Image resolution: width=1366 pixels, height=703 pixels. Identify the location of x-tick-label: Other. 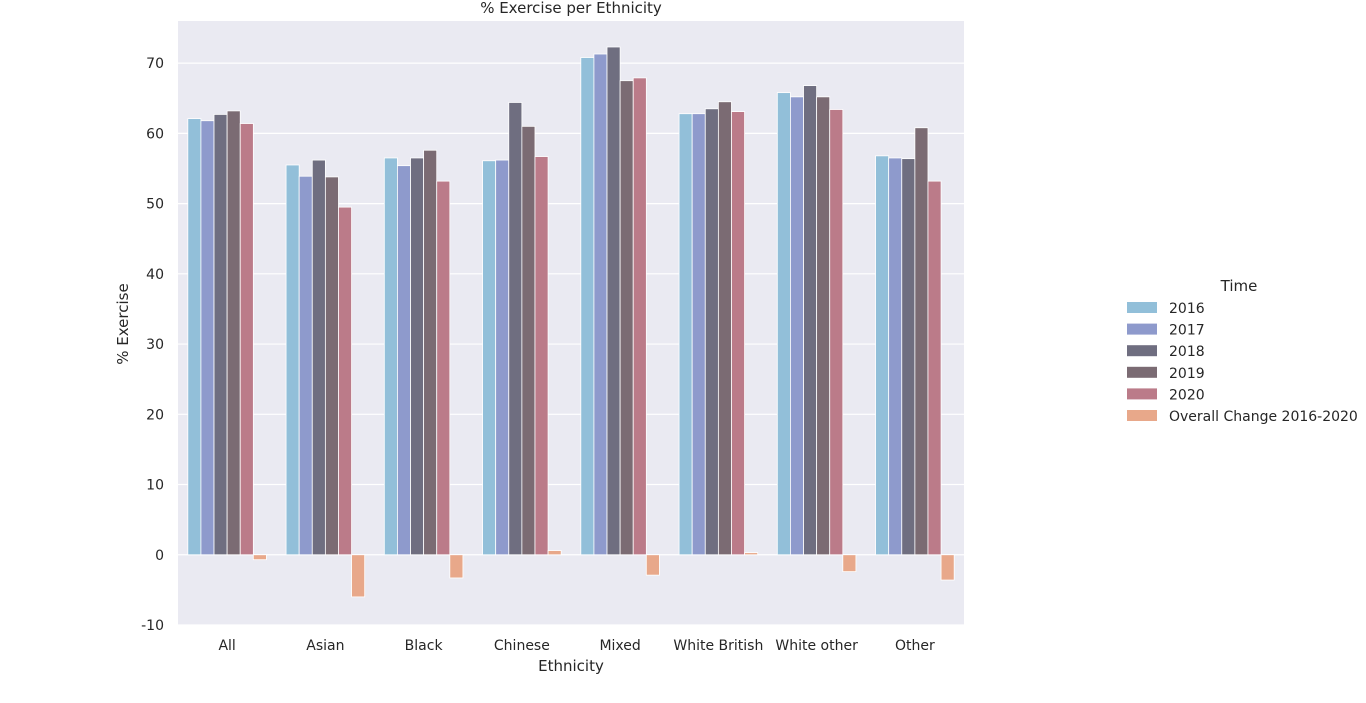
(915, 646).